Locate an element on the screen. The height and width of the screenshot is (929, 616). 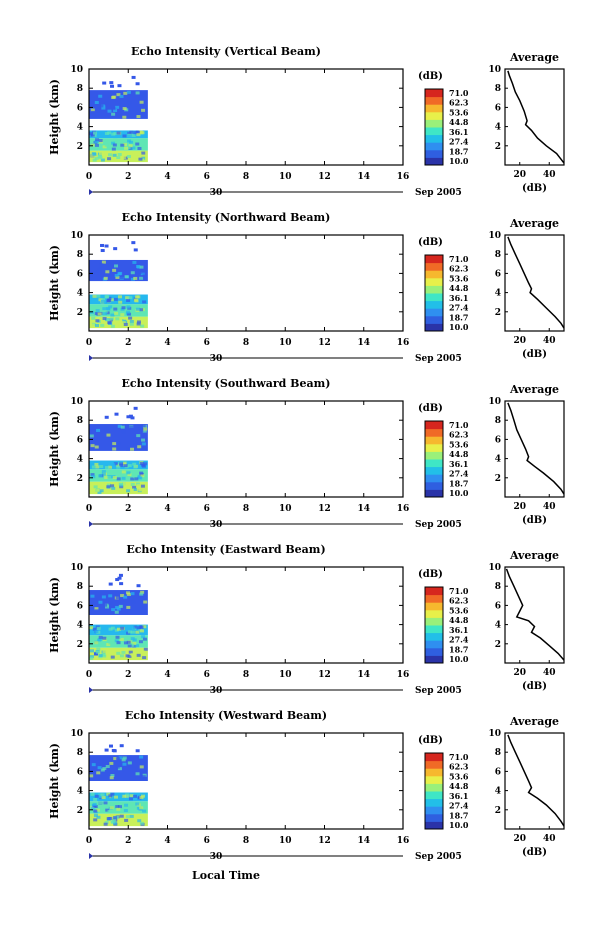
x-tick-label: 8 is located at coordinates (246, 509).